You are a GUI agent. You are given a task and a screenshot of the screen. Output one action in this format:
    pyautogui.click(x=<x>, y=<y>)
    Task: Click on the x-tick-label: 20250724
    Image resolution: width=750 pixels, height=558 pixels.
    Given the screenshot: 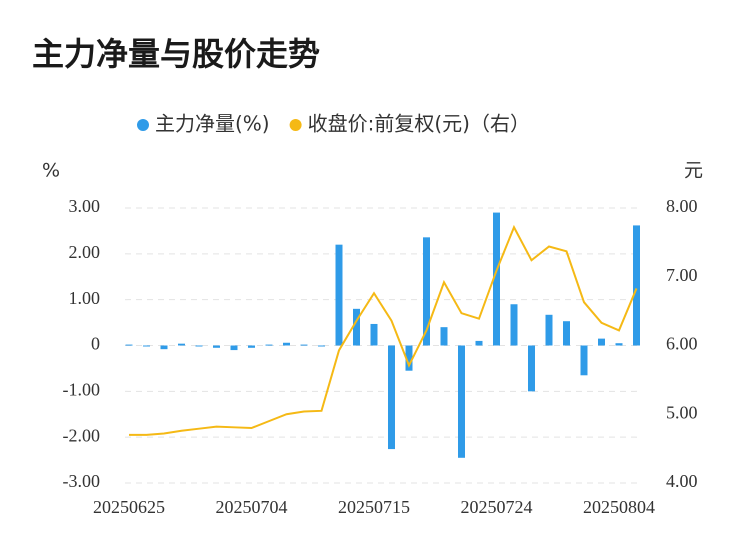 What is the action you would take?
    pyautogui.click(x=497, y=507)
    